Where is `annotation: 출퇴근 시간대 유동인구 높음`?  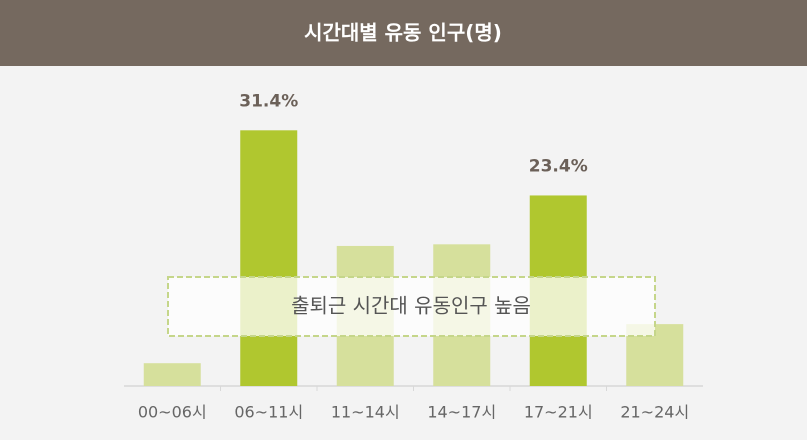 annotation: 출퇴근 시간대 유동인구 높음 is located at coordinates (411, 306).